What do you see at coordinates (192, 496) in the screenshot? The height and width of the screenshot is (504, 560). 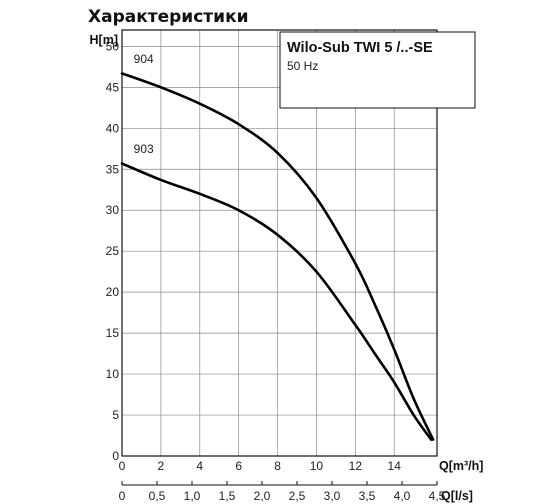 I see `x2-tick-label: 1,0` at bounding box center [192, 496].